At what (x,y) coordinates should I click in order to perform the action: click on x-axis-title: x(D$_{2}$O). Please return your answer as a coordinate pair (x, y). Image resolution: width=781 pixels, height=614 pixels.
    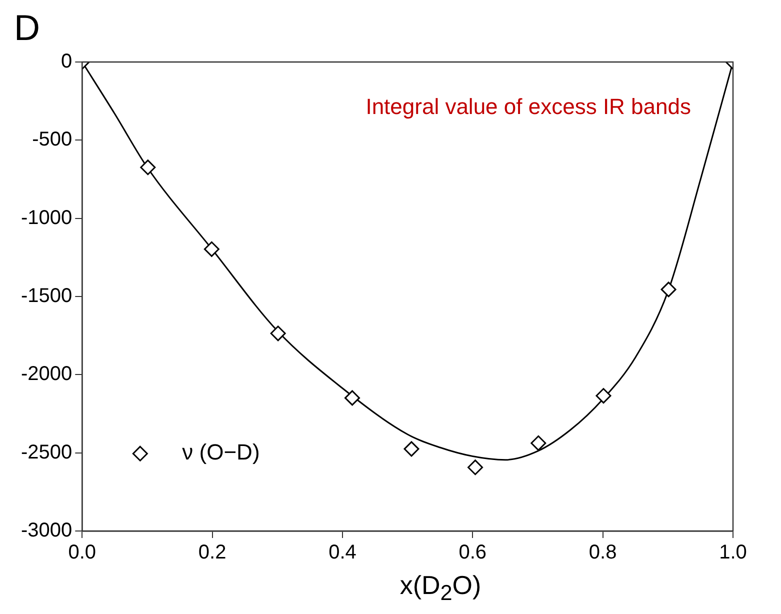
    Looking at the image, I should click on (440, 588).